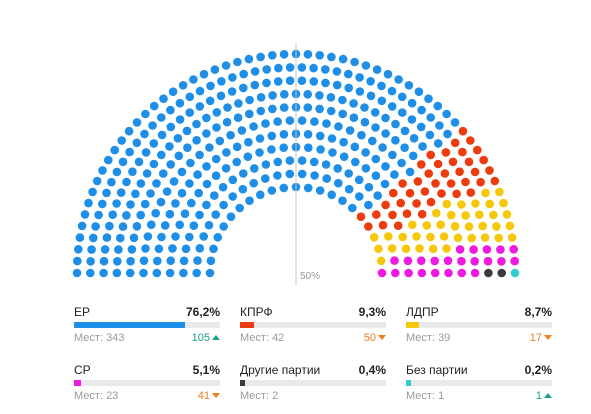 The height and width of the screenshot is (414, 591). I want to click on change-value: 50, so click(369, 338).